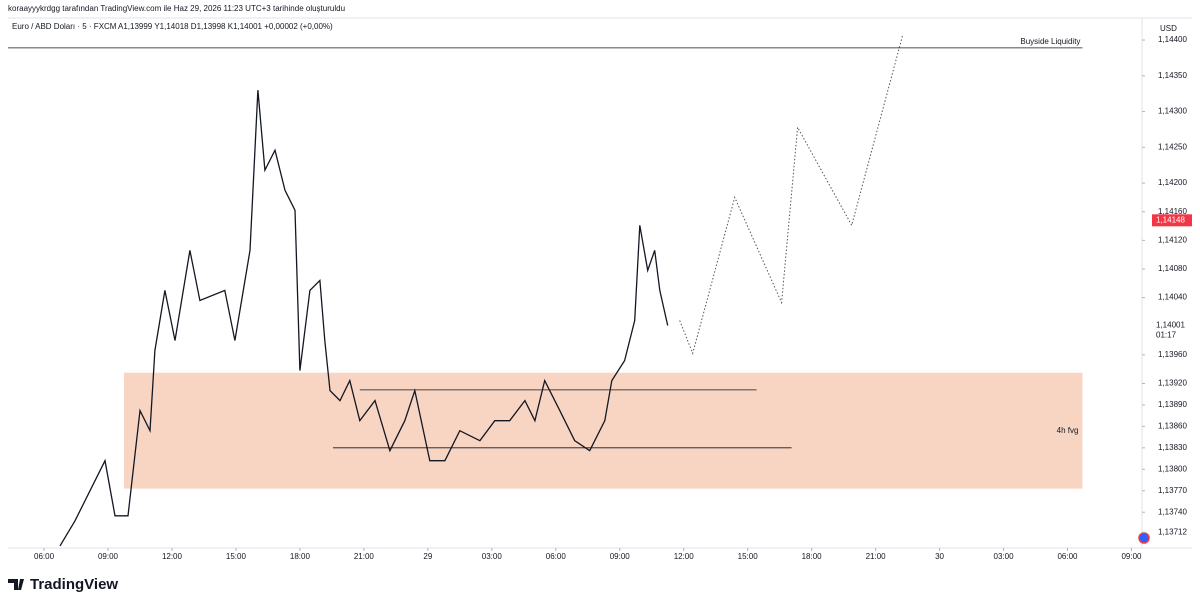 The image size is (1200, 610). I want to click on currency: USD, so click(1168, 28).